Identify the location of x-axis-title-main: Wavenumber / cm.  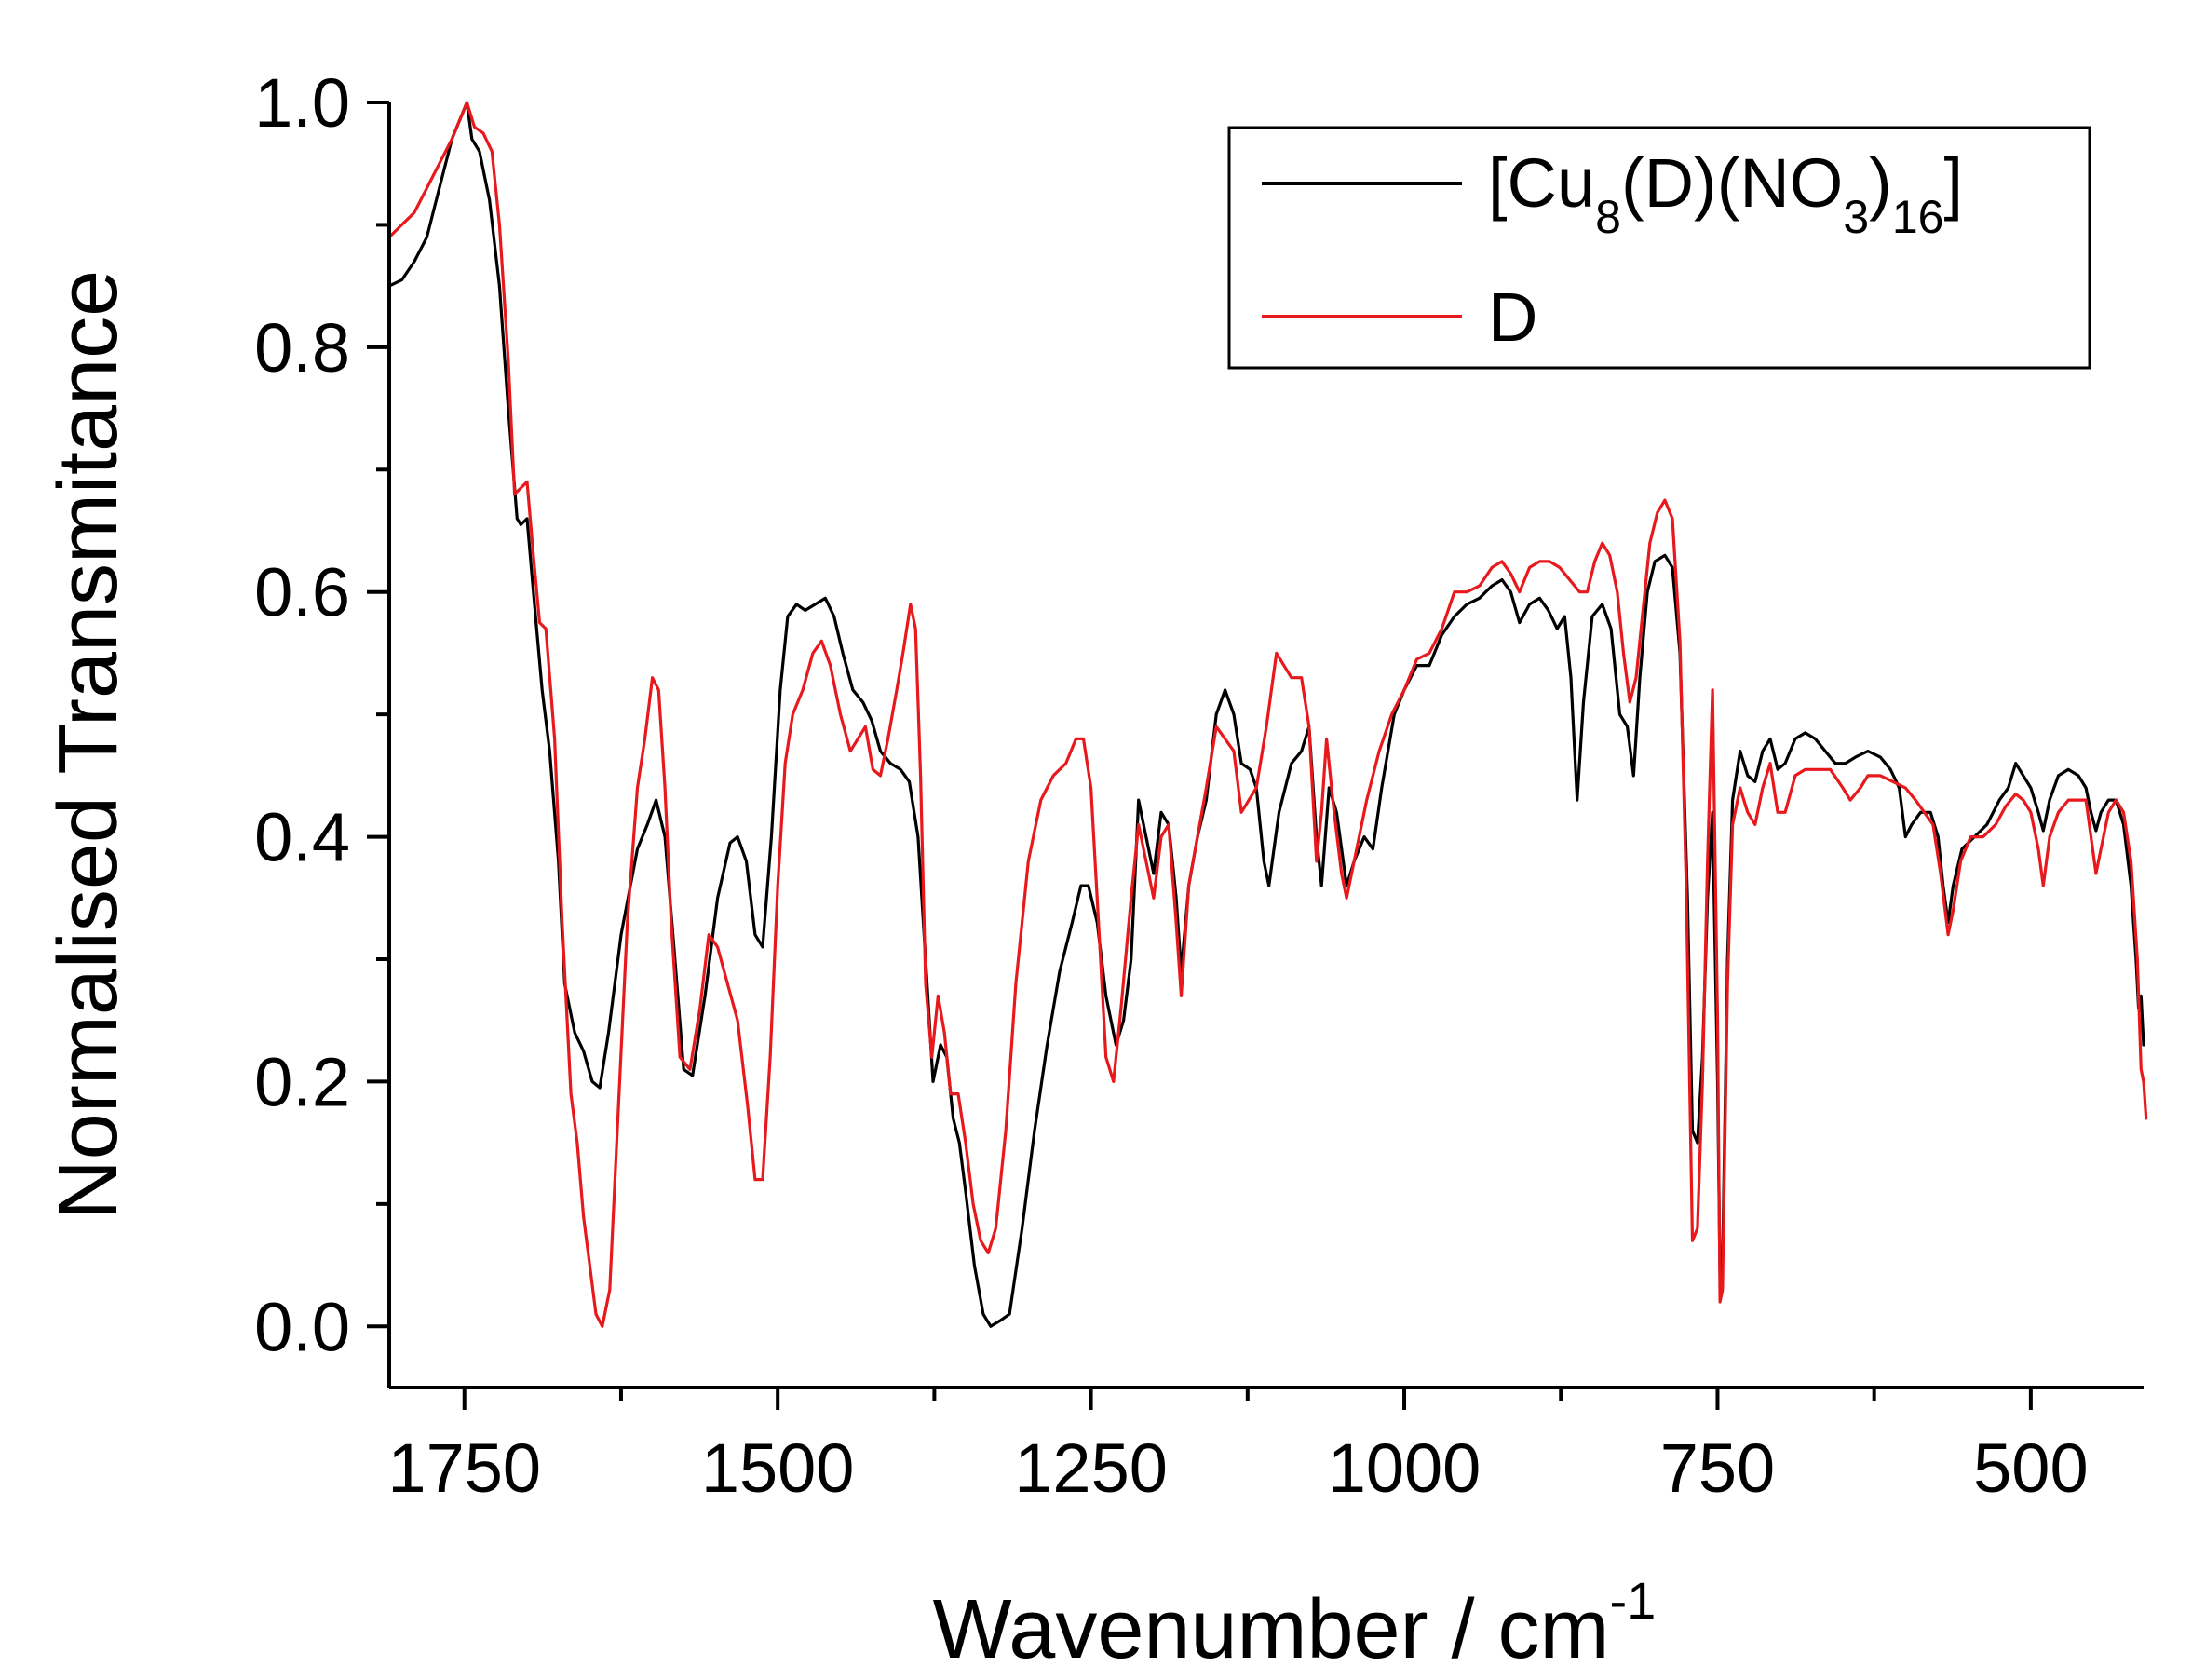
(1271, 1629).